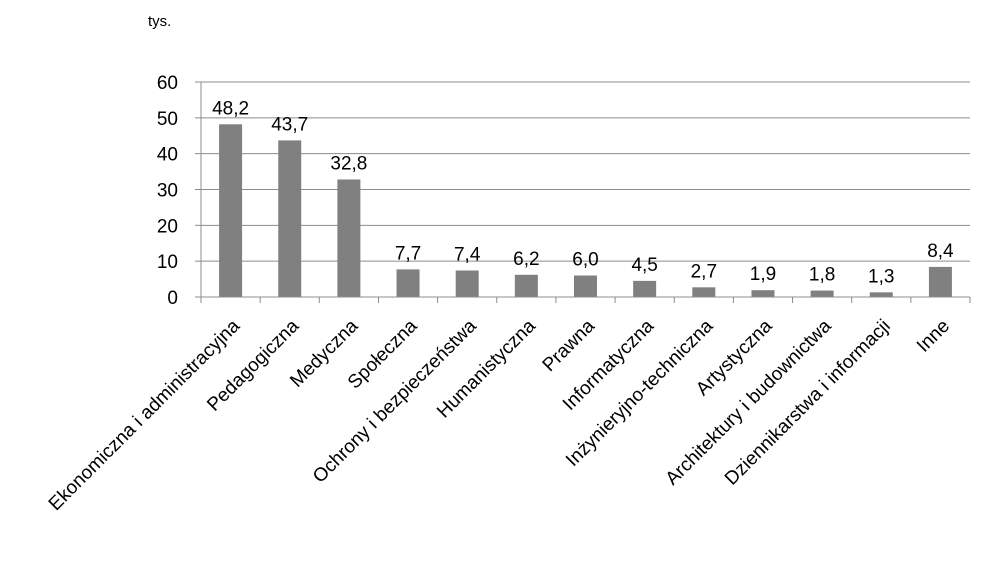 The image size is (1007, 572). Describe the element at coordinates (644, 265) in the screenshot. I see `data-label: 4,5` at that location.